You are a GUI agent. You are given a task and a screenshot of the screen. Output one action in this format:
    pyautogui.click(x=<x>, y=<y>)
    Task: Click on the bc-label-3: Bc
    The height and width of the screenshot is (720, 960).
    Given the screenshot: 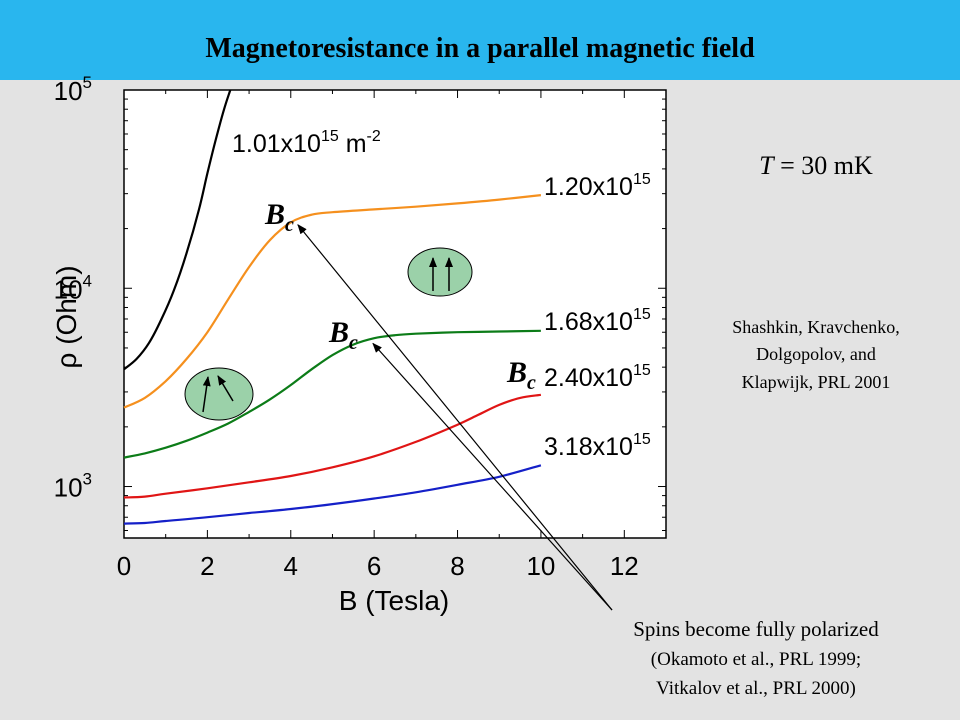 What is the action you would take?
    pyautogui.click(x=521, y=375)
    